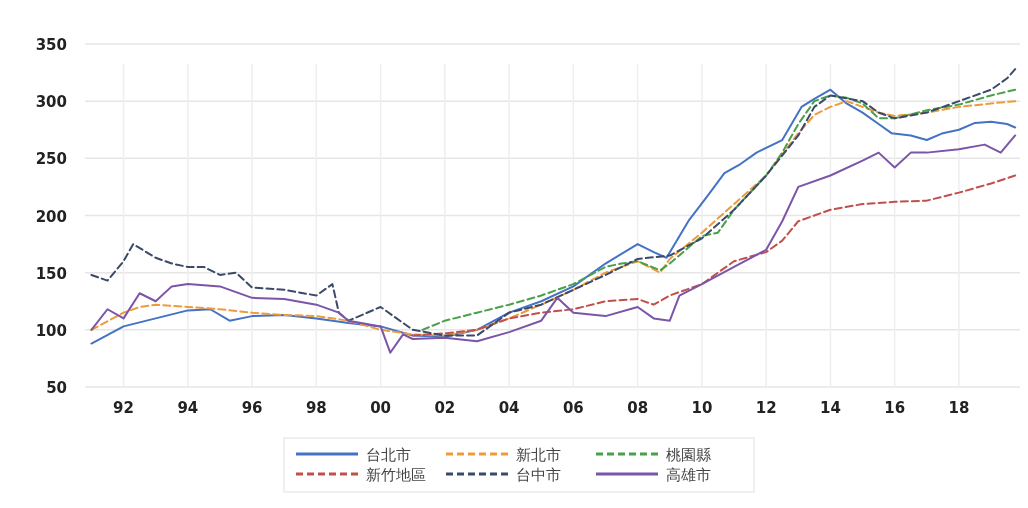 The width and height of the screenshot is (1028, 508). I want to click on x-tick-label: 14, so click(830, 408).